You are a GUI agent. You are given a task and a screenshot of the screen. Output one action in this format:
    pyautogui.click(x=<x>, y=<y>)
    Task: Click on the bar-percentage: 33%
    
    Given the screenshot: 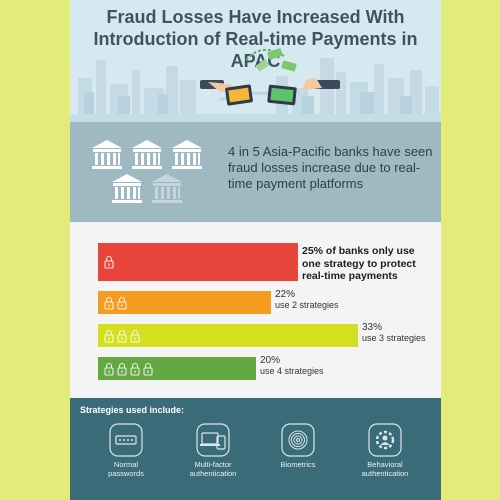 What is the action you would take?
    pyautogui.click(x=372, y=327)
    